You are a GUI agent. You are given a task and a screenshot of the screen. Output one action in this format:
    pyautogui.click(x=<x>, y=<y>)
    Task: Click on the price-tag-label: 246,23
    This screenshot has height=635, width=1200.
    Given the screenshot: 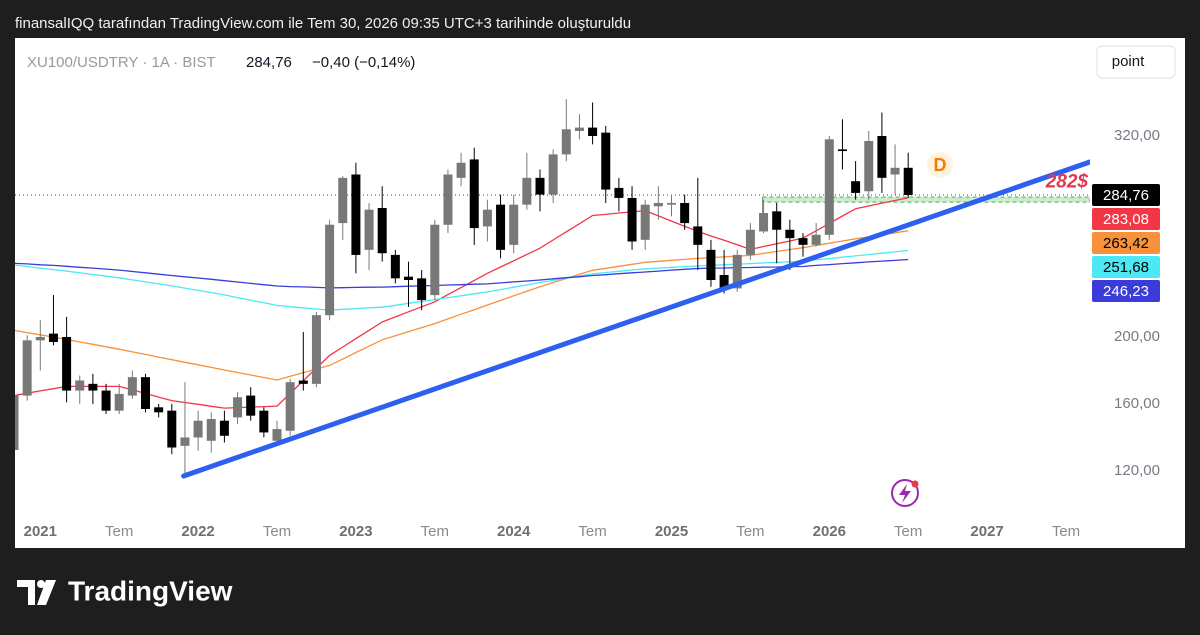 What is the action you would take?
    pyautogui.click(x=1126, y=291)
    